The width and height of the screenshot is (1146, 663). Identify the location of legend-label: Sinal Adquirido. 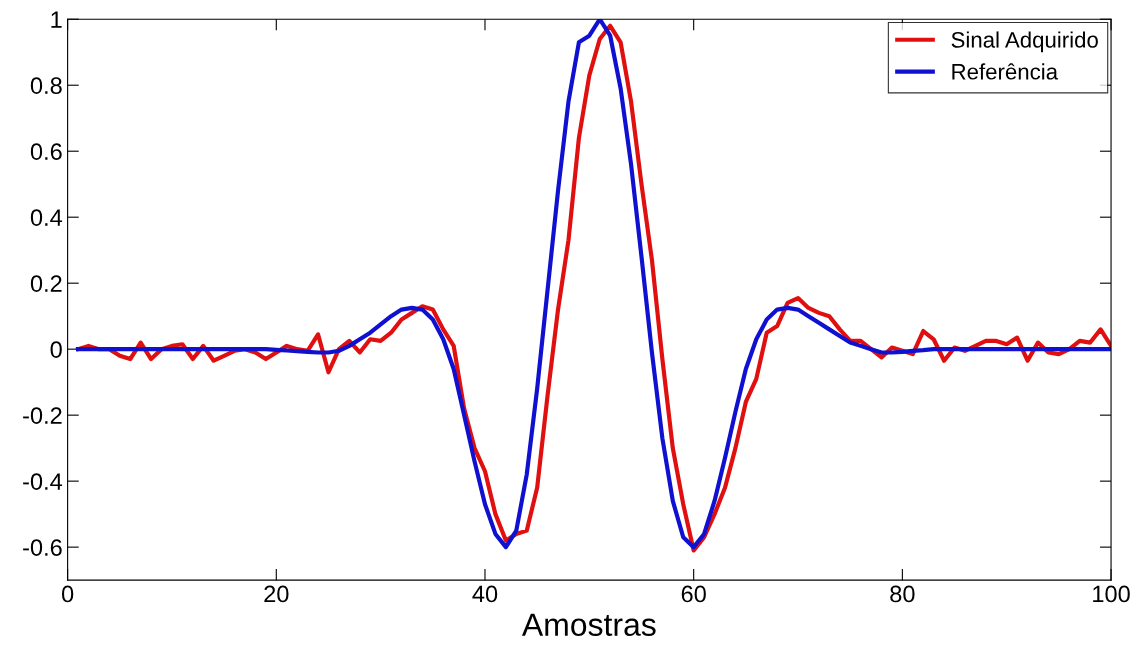
(1024, 42).